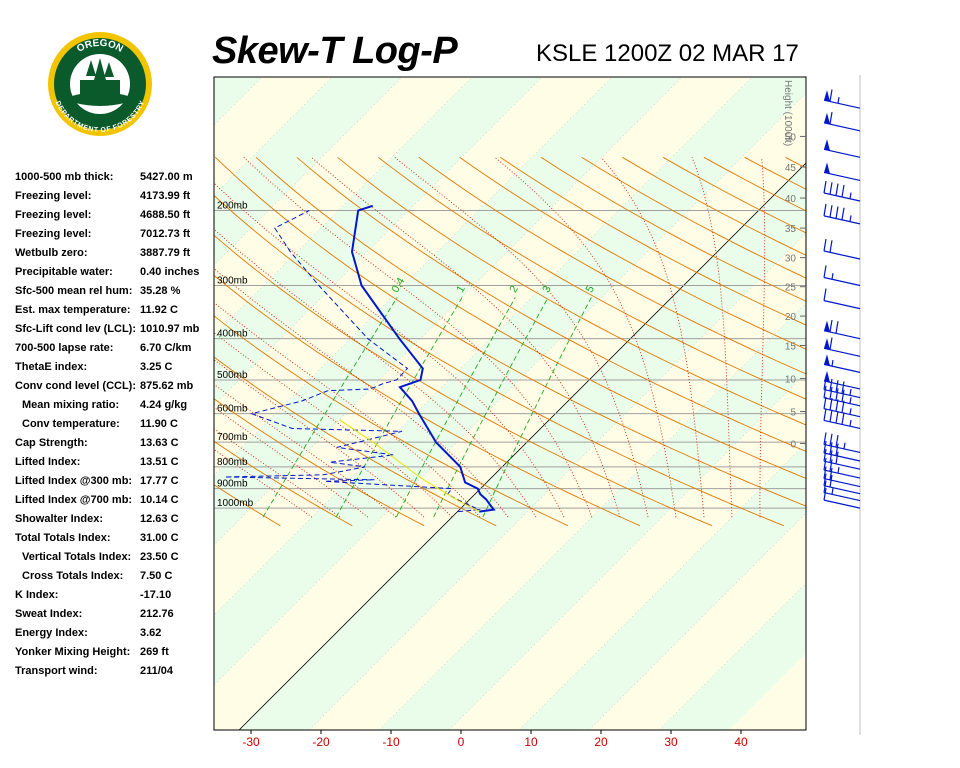 The image size is (960, 768). Describe the element at coordinates (51, 253) in the screenshot. I see `stat-label: Wetbulb zero:` at that location.